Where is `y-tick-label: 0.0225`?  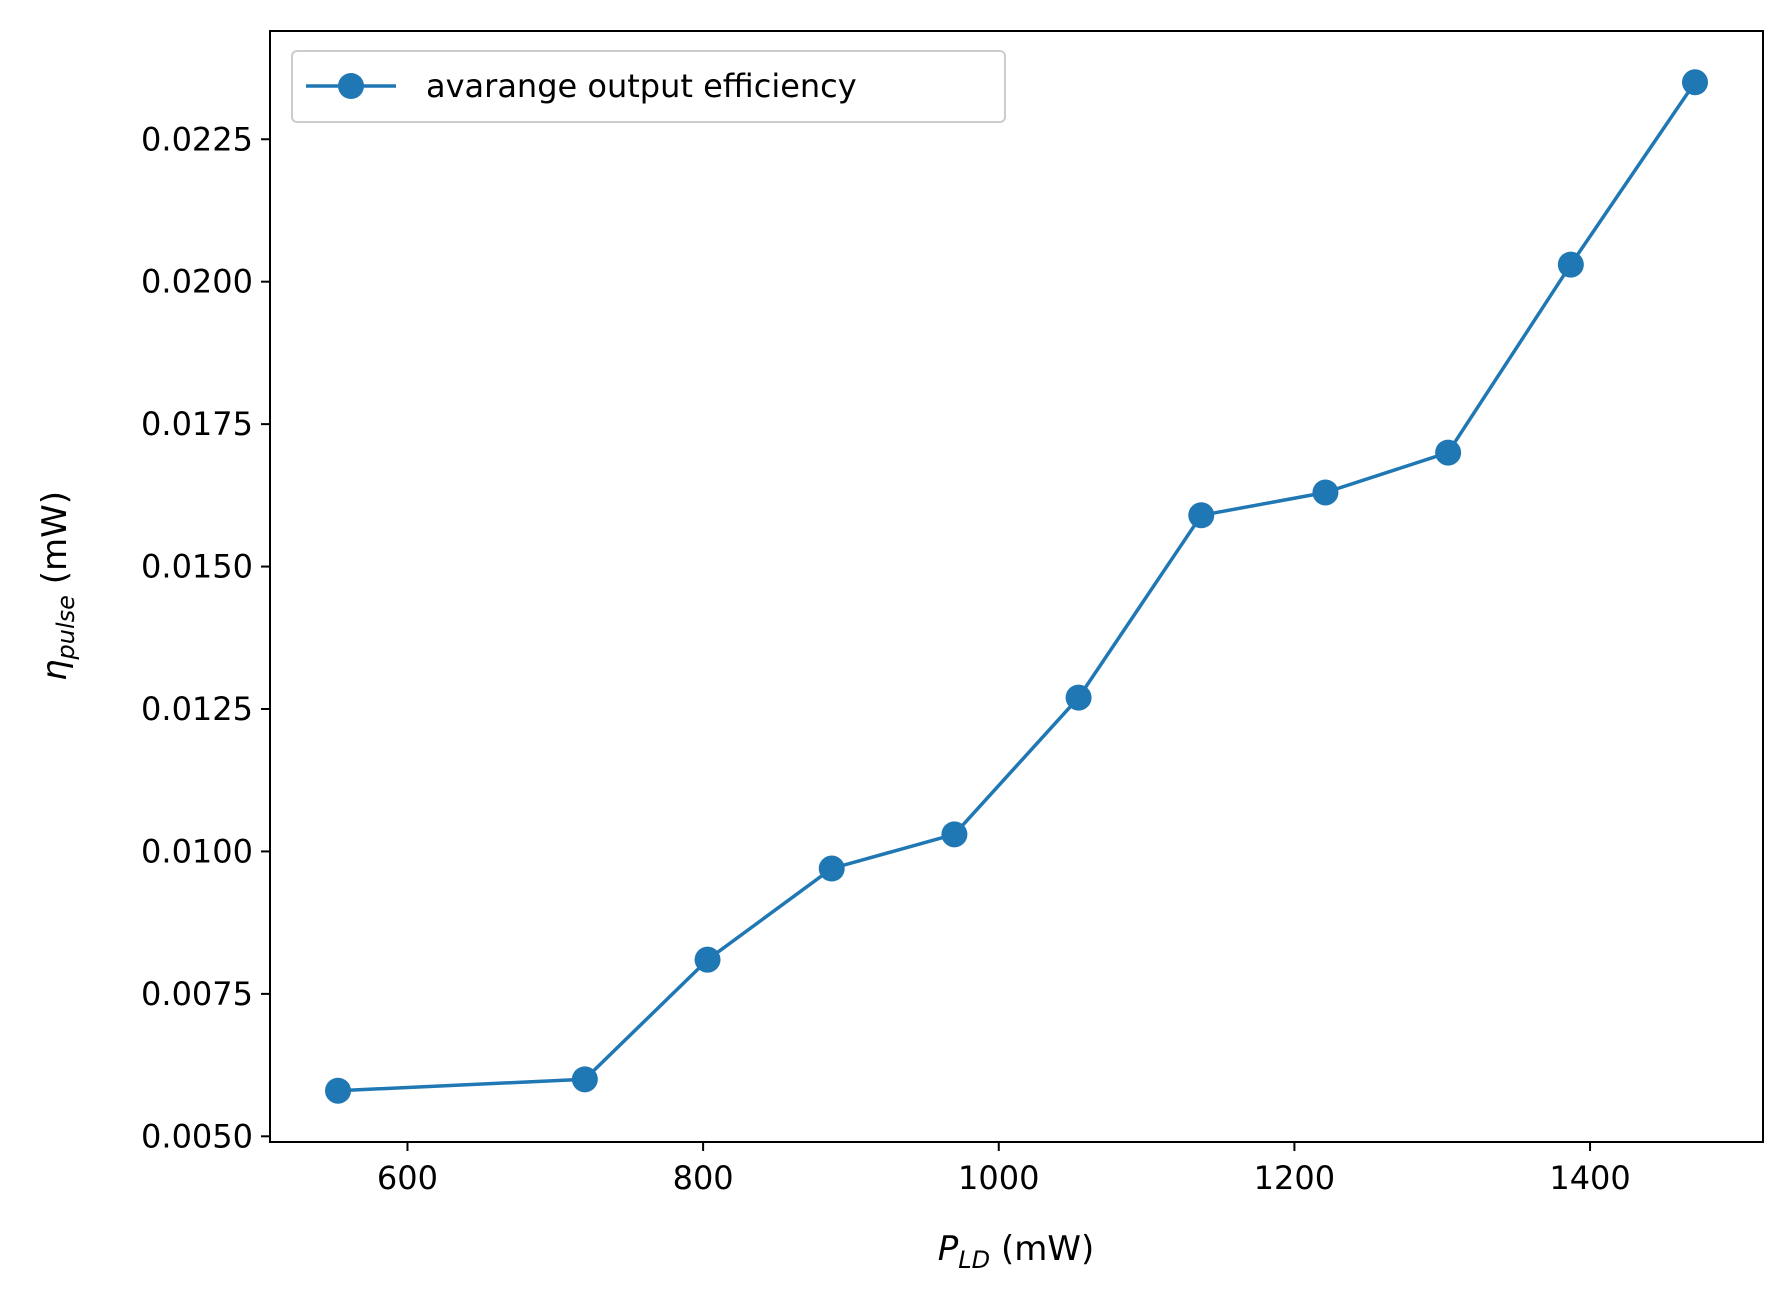
y-tick-label: 0.0225 is located at coordinates (197, 139).